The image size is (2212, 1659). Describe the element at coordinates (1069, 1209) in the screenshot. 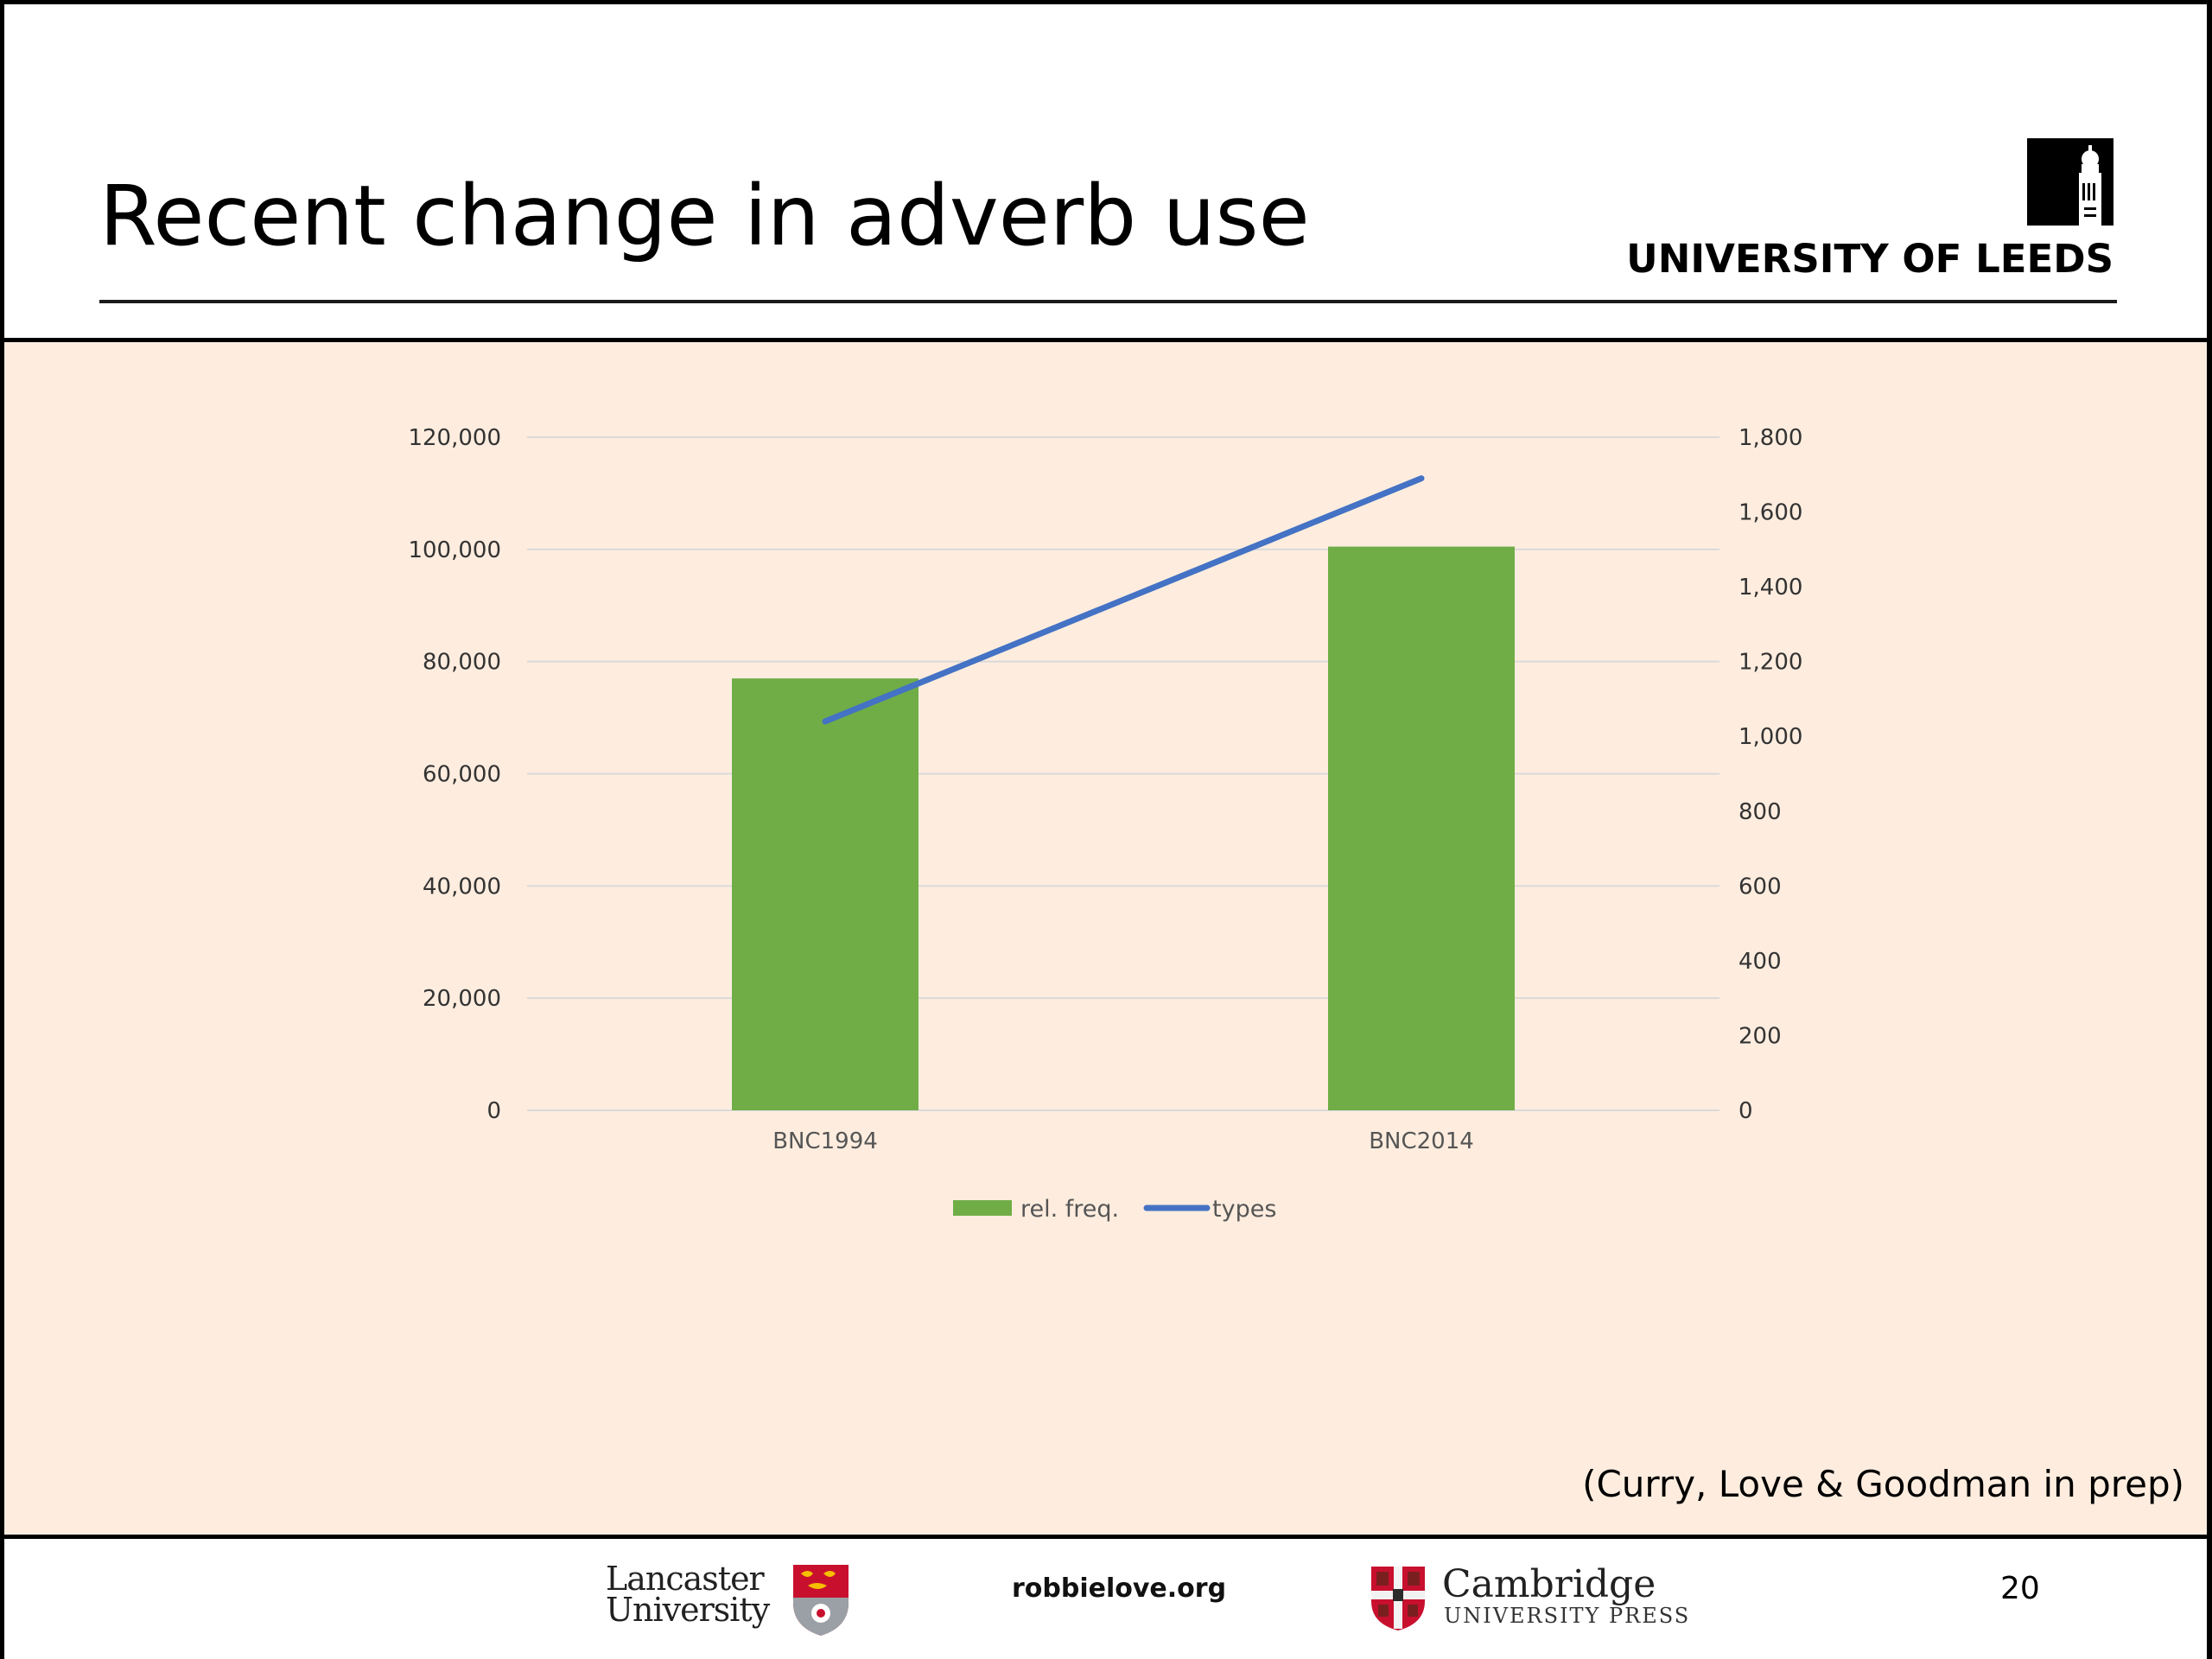

I see `legend-label-rel-freq: rel. freq.` at that location.